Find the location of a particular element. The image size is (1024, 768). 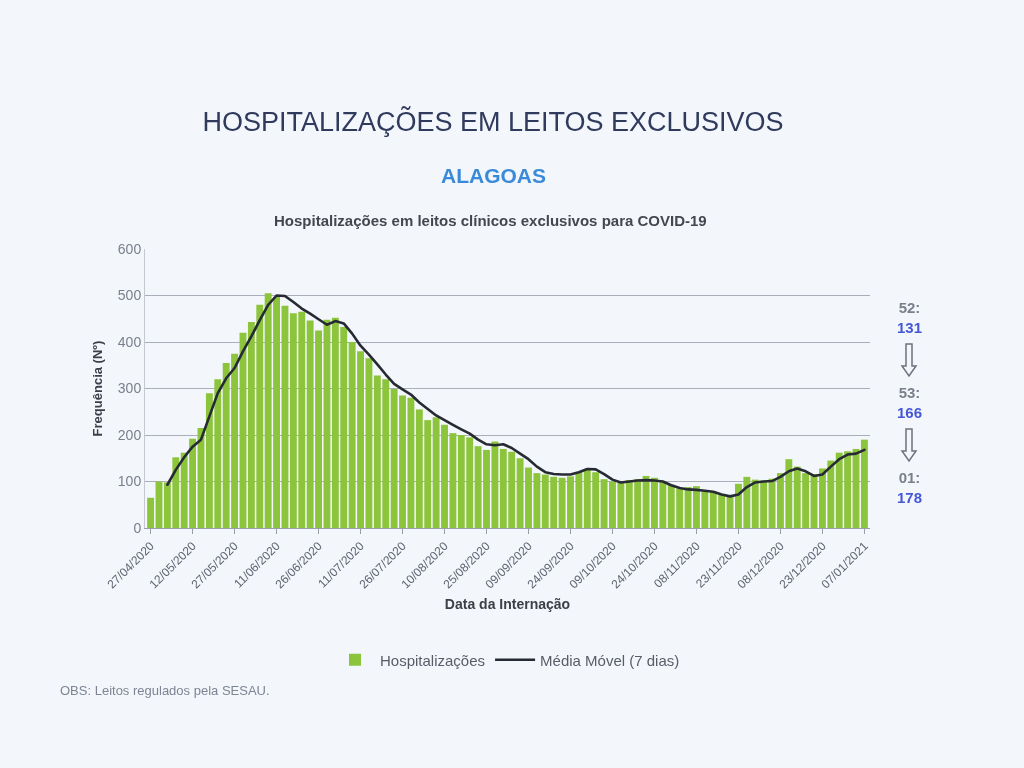

text: OBS: Leitos regulados pela SESAU. is located at coordinates (165, 690).